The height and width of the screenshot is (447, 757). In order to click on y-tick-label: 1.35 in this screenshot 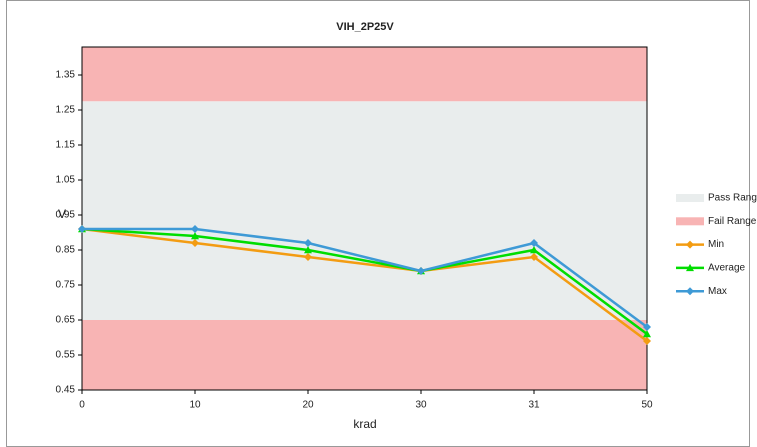, I will do `click(66, 75)`.